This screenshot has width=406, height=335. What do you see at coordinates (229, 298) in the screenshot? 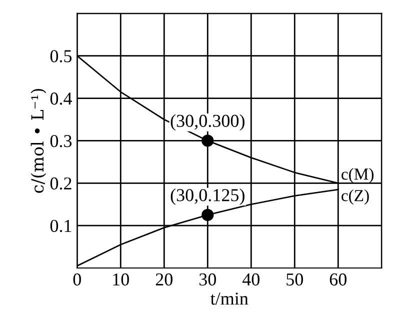
I see `x-axis-title: t/min` at bounding box center [229, 298].